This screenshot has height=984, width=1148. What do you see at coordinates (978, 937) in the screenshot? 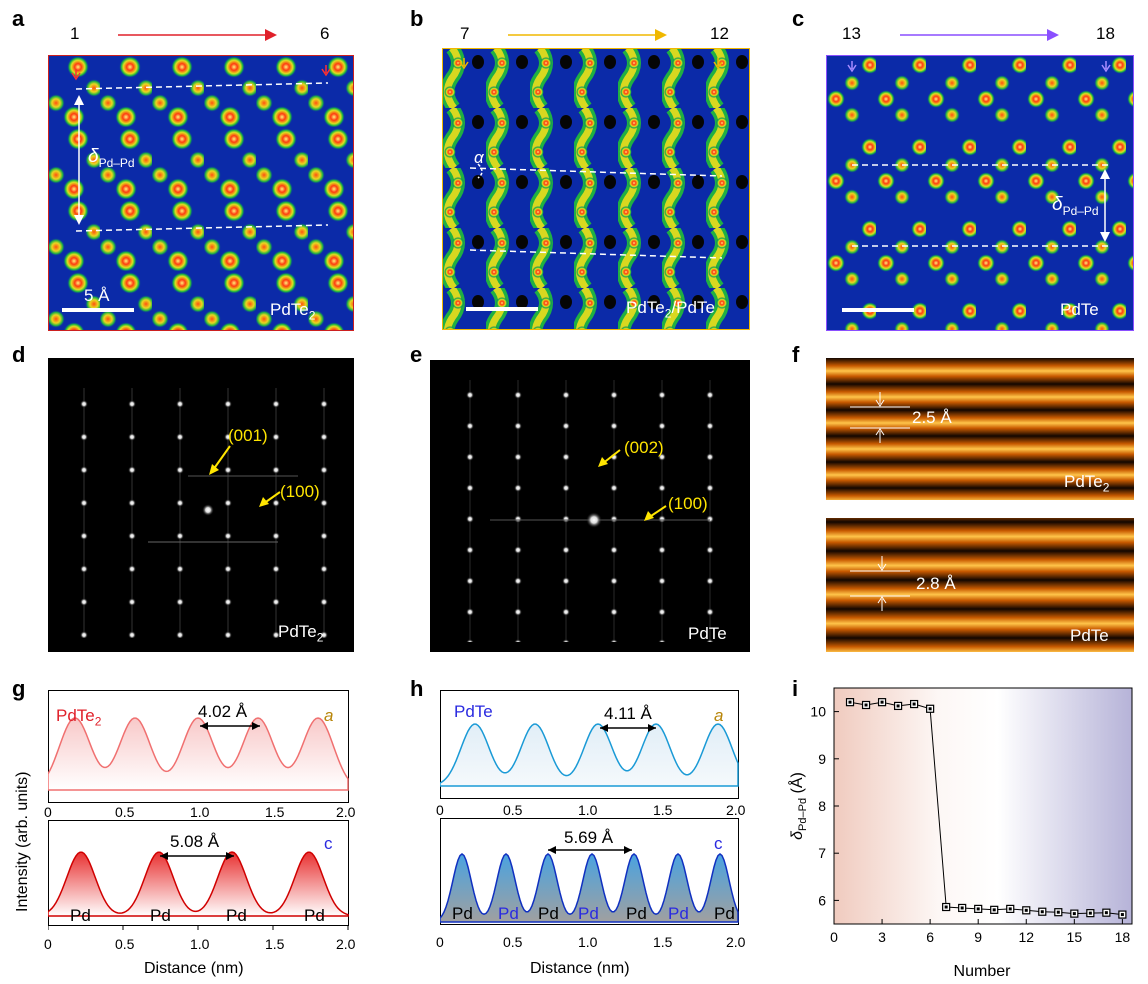
I see `chart-xtick-label: 9` at bounding box center [978, 937].